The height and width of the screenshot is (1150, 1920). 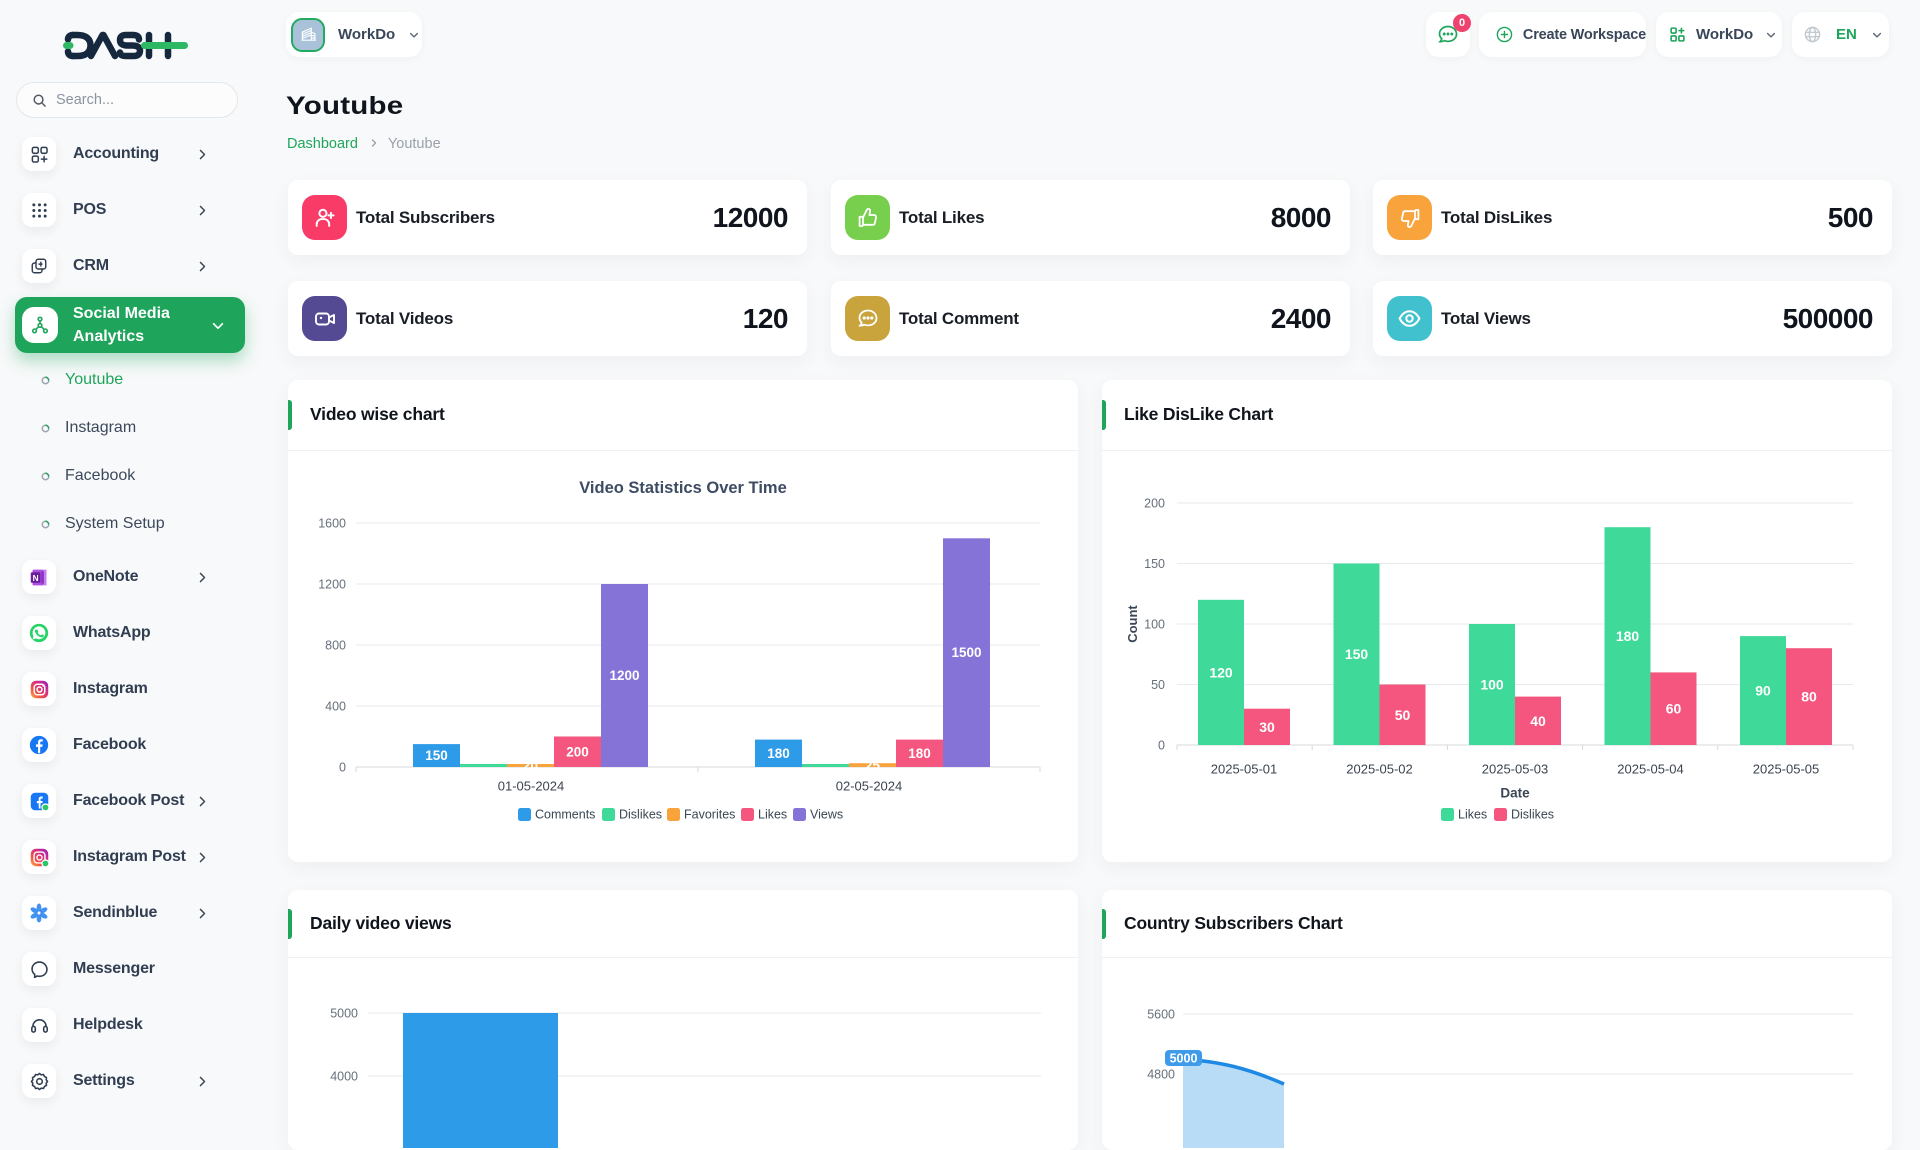 What do you see at coordinates (35, 578) in the screenshot?
I see `svg-text: N` at bounding box center [35, 578].